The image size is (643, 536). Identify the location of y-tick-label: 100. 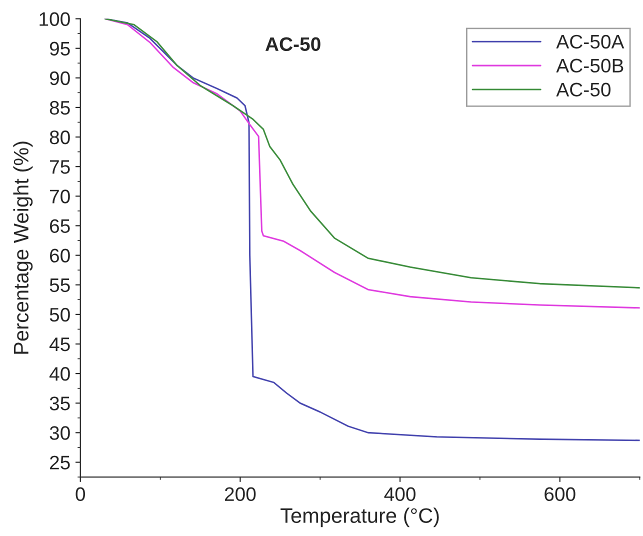
(55, 19).